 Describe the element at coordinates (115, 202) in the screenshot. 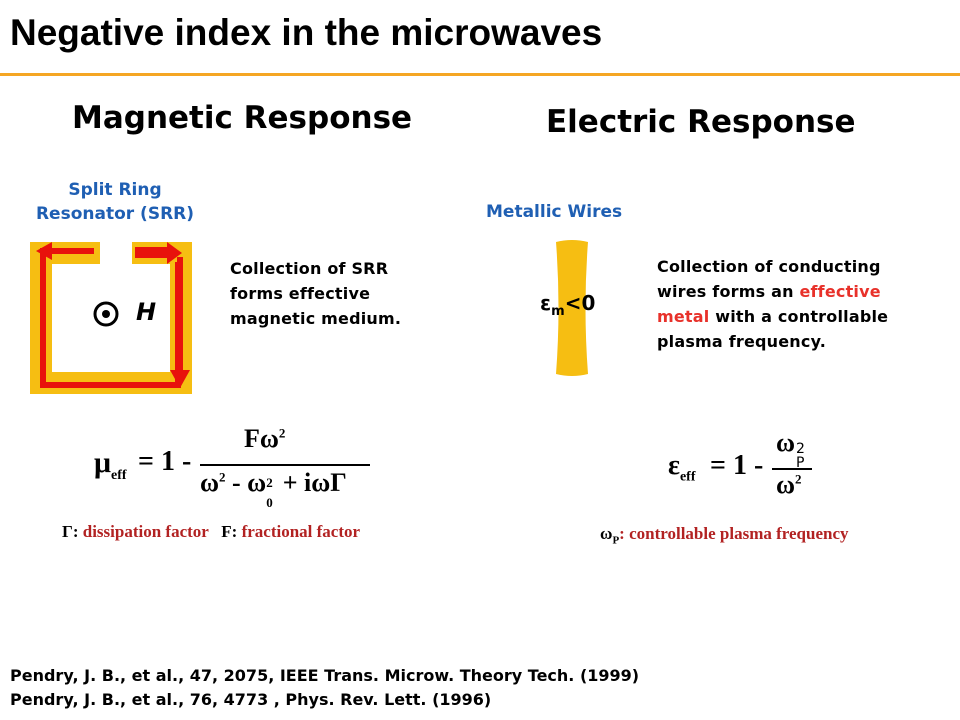

I see `srr-label: Split Ring Resonator (SRR)` at that location.